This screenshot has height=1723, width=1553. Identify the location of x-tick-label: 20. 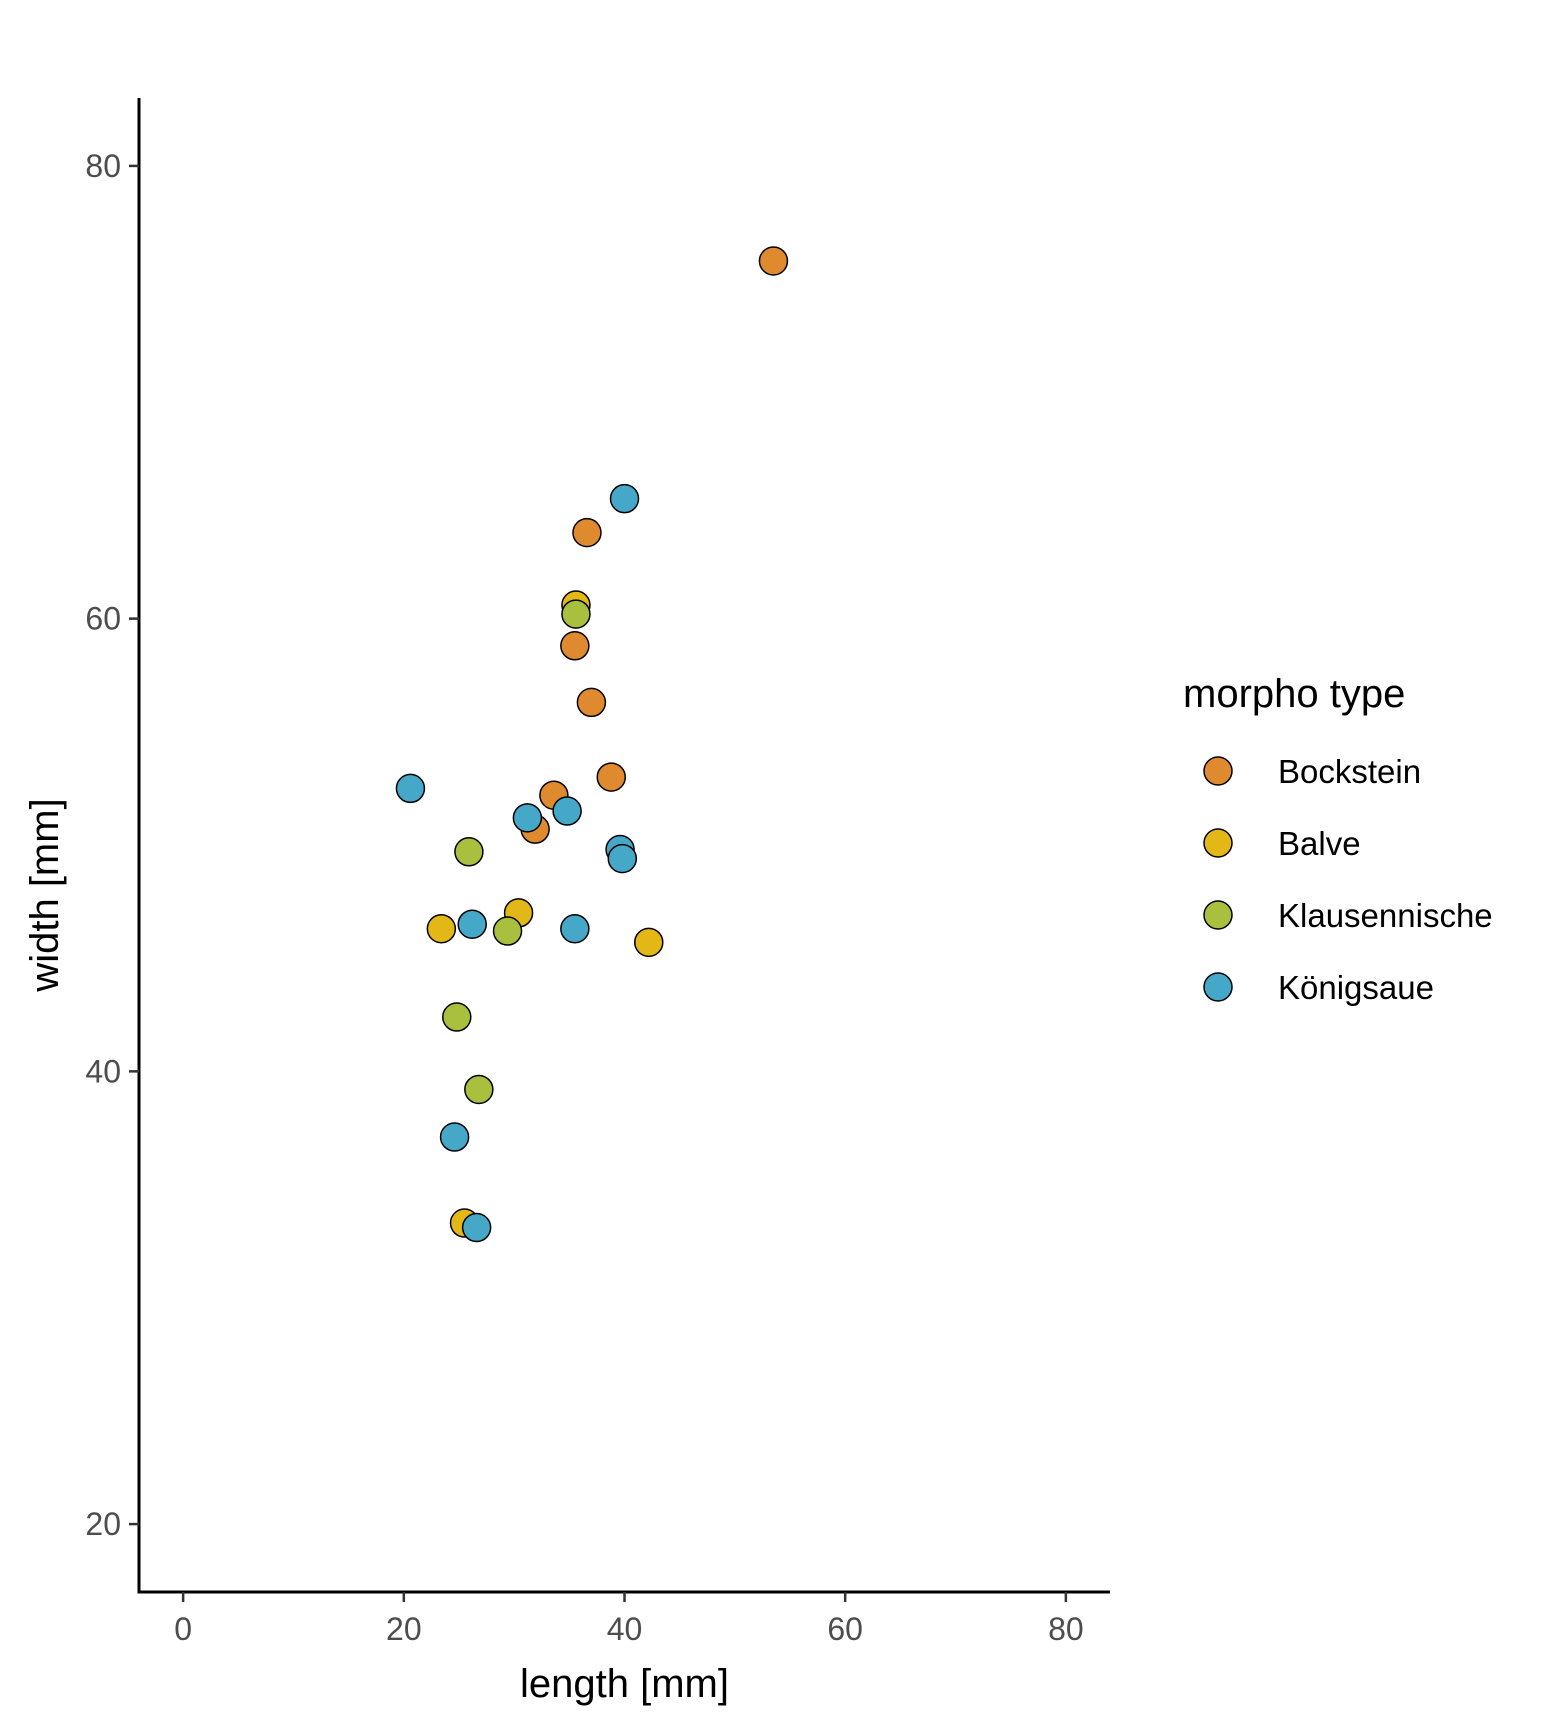
(404, 1629).